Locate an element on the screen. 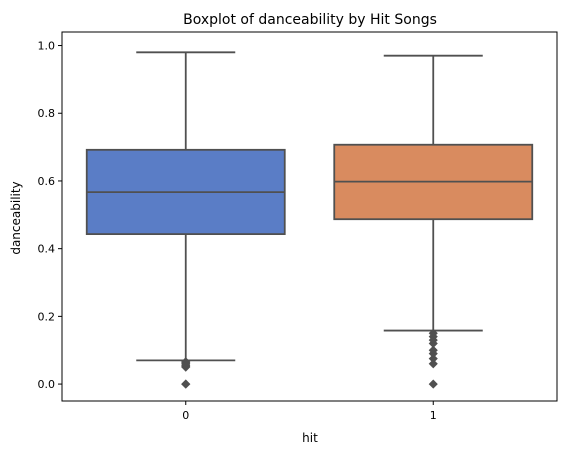 Image resolution: width=567 pixels, height=459 pixels. chart-title: Boxplot of danceability by Hit Songs is located at coordinates (310, 20).